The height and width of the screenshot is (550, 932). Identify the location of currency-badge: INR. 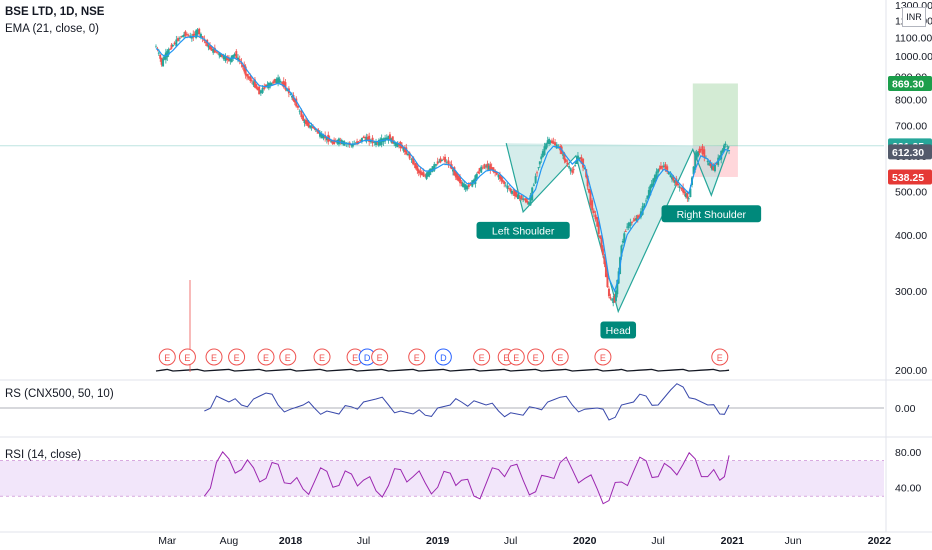
(914, 17).